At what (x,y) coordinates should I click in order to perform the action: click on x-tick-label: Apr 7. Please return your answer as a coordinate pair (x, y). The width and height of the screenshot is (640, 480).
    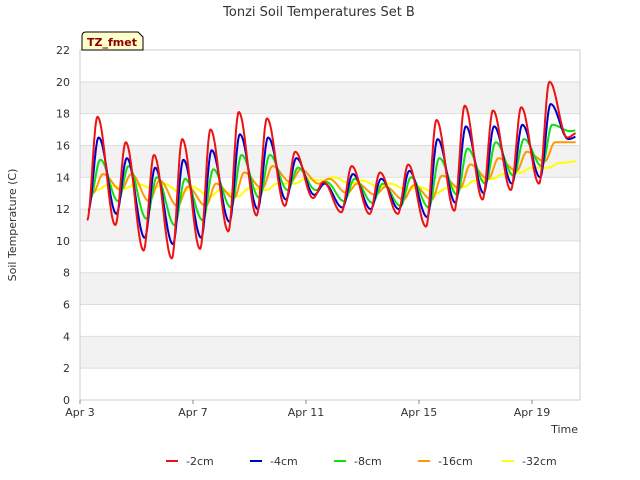
    Looking at the image, I should click on (193, 412).